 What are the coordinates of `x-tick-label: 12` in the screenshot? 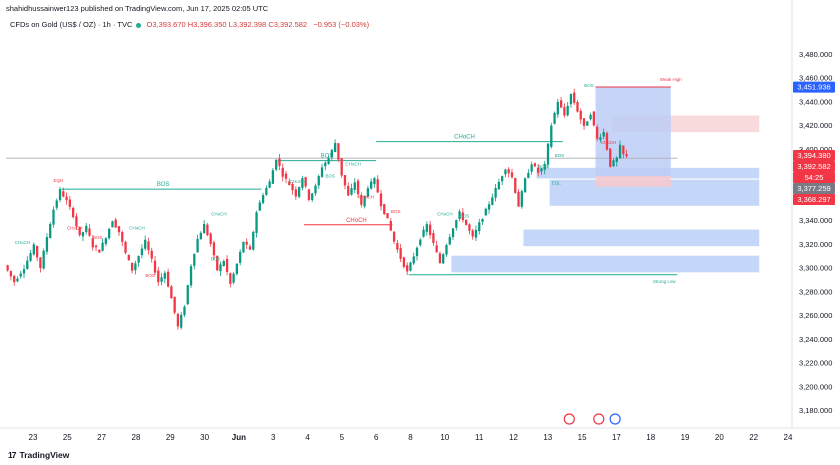 It's located at (513, 437).